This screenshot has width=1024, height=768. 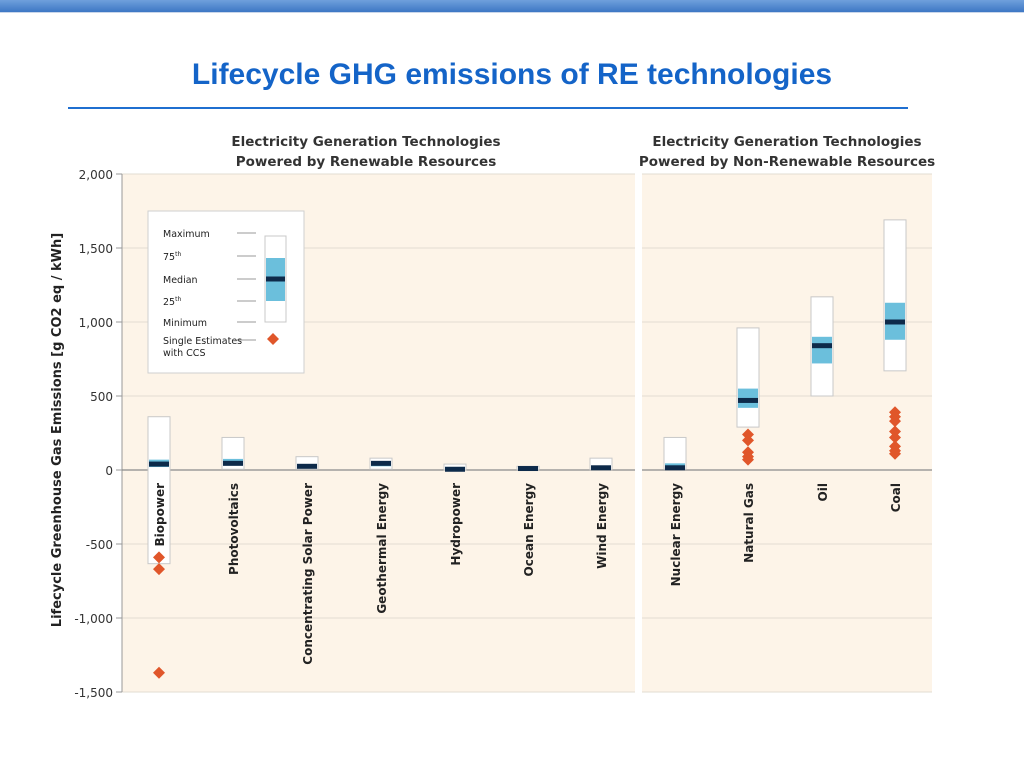 What do you see at coordinates (602, 526) in the screenshot?
I see `category-label: Wind Energy` at bounding box center [602, 526].